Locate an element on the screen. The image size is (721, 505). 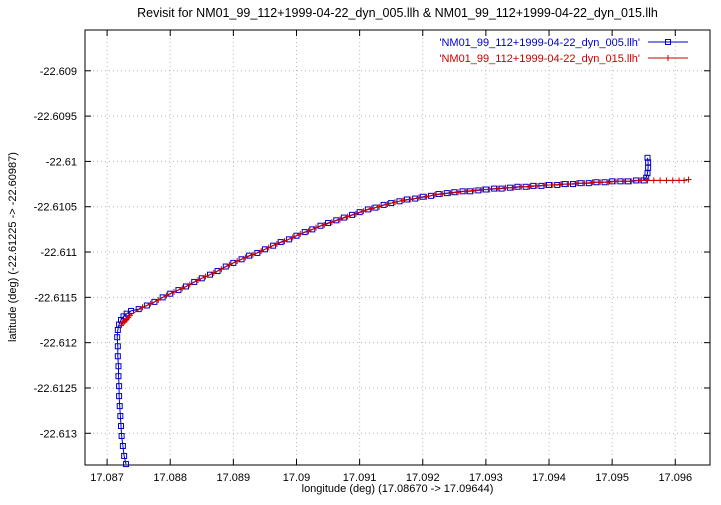
x-axis-label: longitude (deg) (17.08670 -> 17.09644) is located at coordinates (397, 489).